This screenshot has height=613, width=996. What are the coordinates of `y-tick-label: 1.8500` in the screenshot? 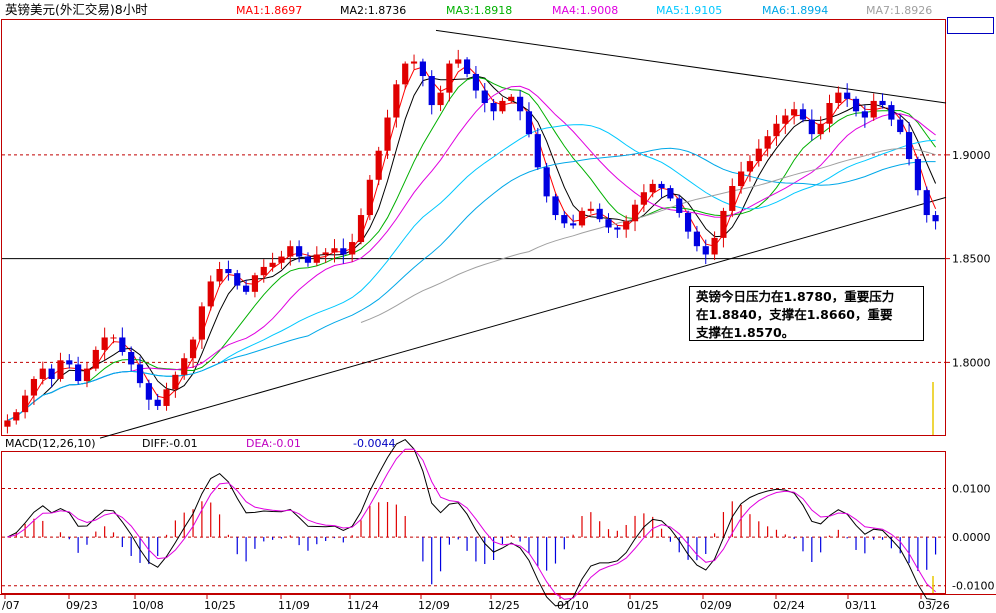 It's located at (971, 259).